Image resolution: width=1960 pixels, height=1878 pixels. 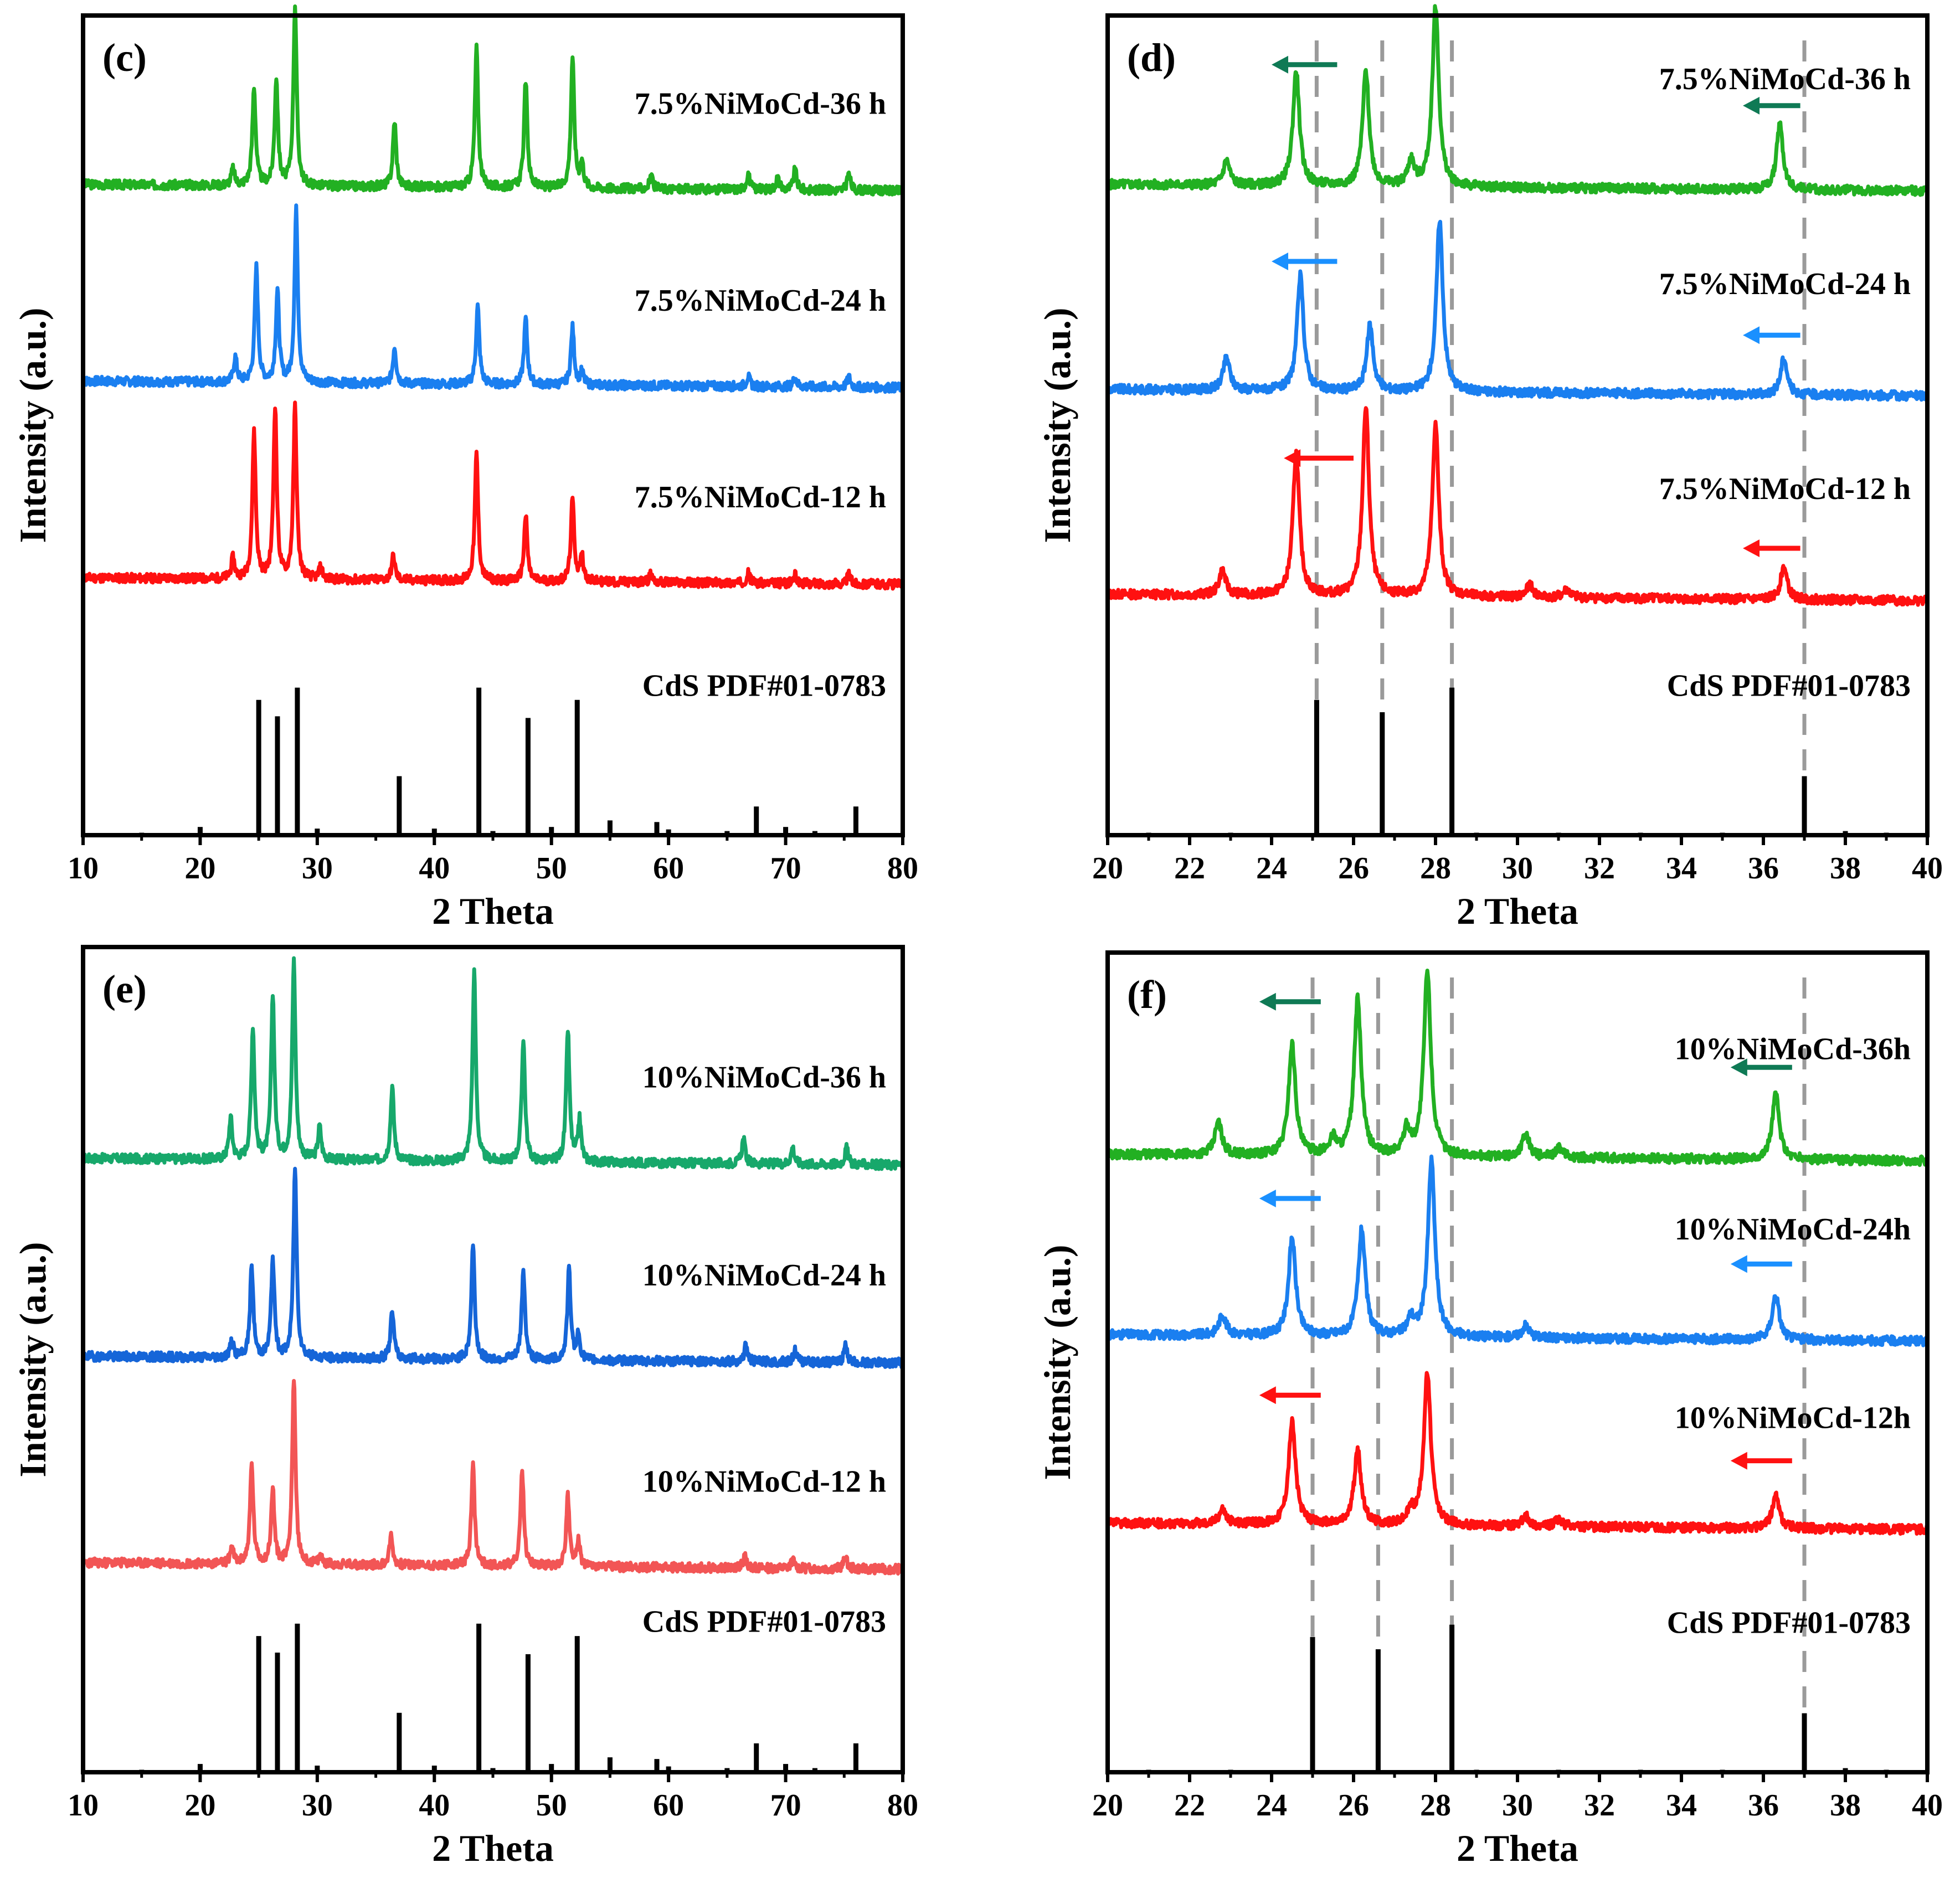 What do you see at coordinates (764, 1275) in the screenshot?
I see `series-label: 10%NiMoCd-24 h` at bounding box center [764, 1275].